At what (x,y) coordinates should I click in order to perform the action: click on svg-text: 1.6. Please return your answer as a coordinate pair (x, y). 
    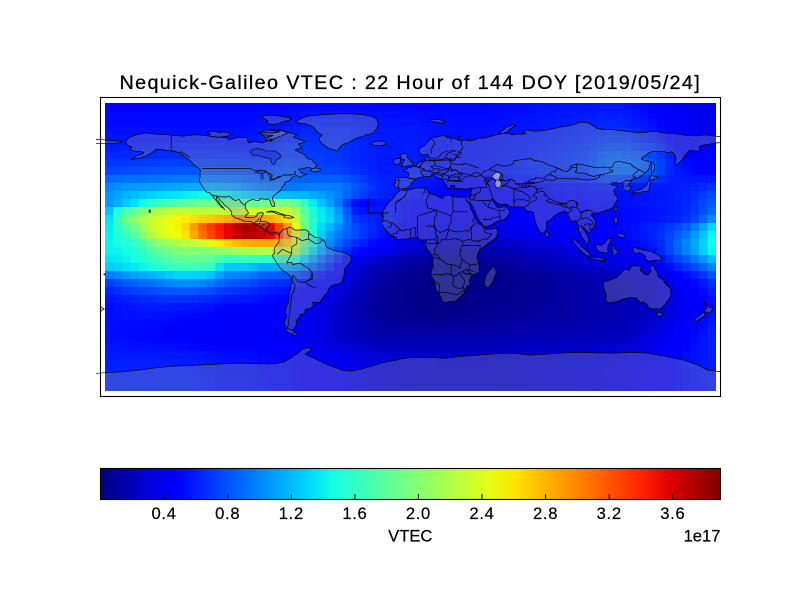
    Looking at the image, I should click on (354, 513).